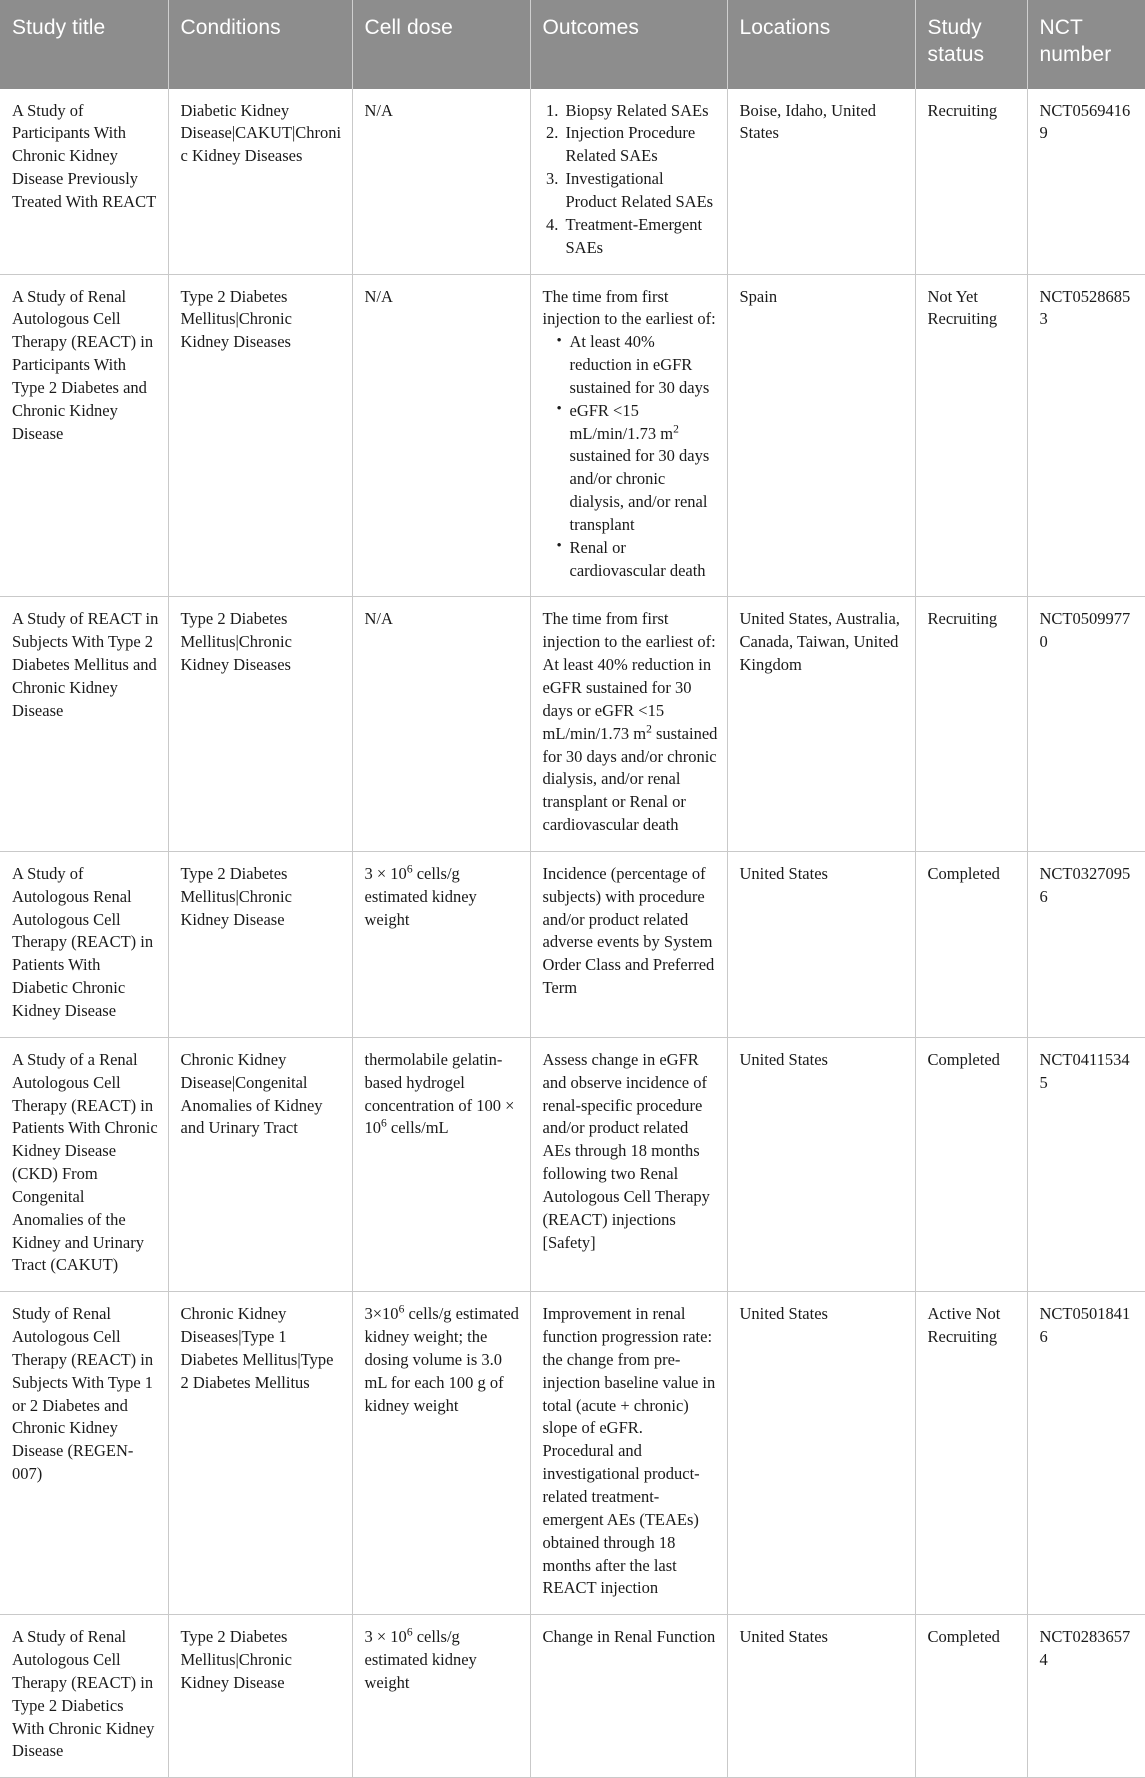 The width and height of the screenshot is (1145, 1778). What do you see at coordinates (821, 44) in the screenshot?
I see `column-header-locations: Locations` at bounding box center [821, 44].